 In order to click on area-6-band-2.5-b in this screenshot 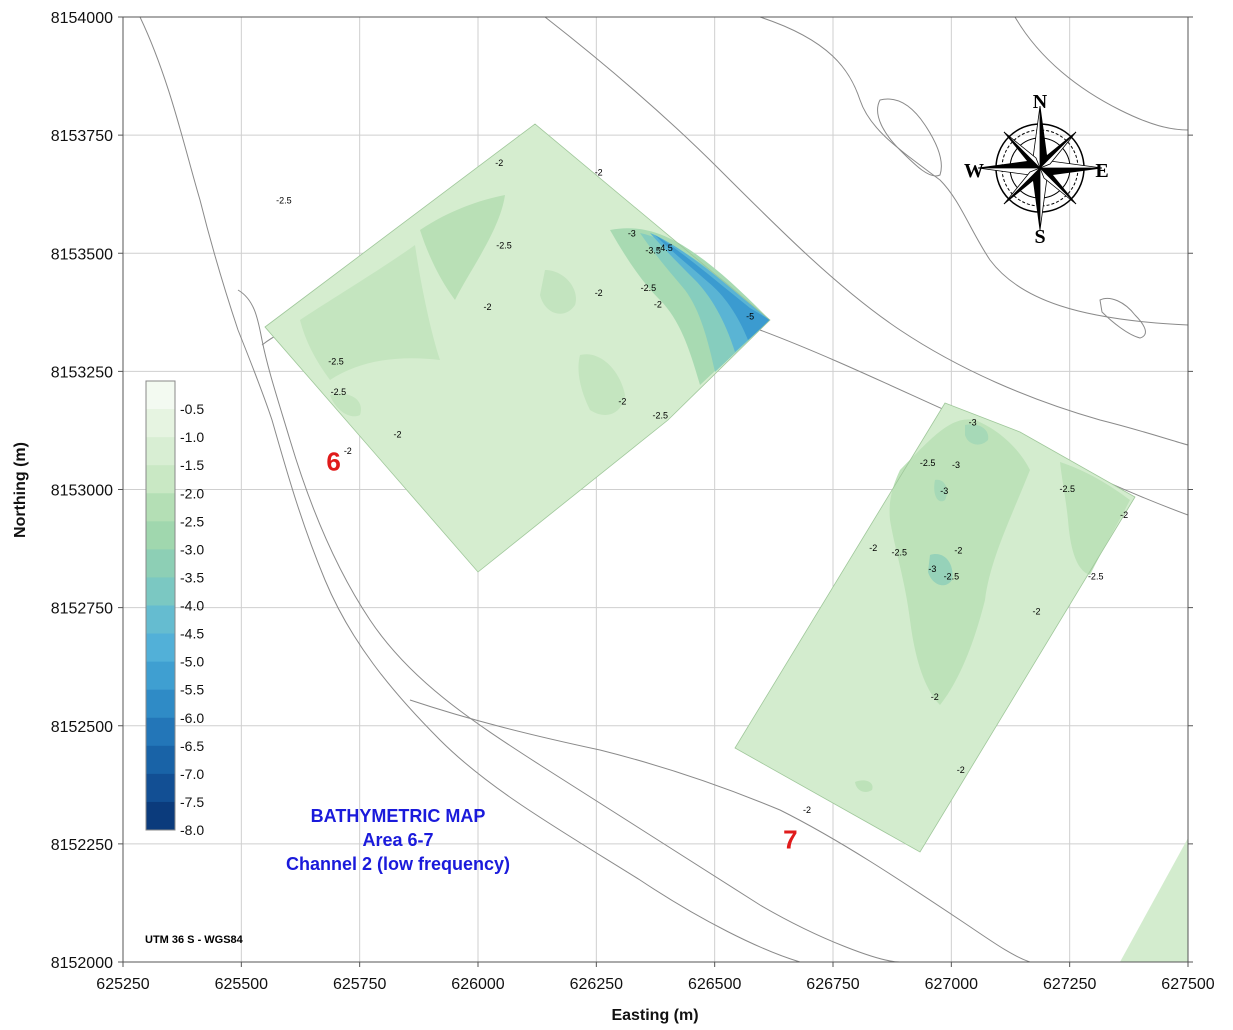, I will do `click(462, 247)`.